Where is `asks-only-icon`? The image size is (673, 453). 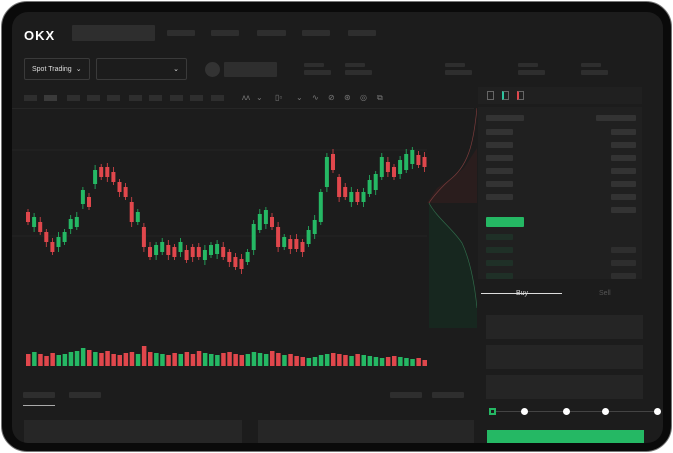
asks-only-icon is located at coordinates (520, 95).